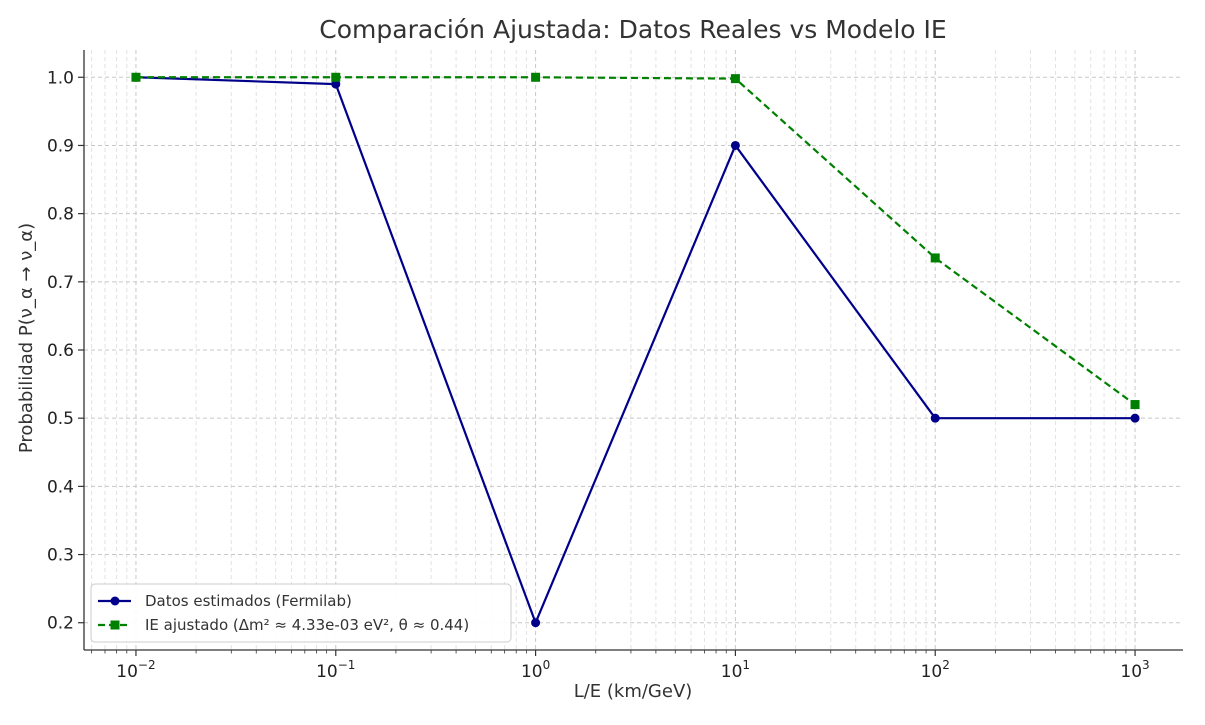 The image size is (1205, 725). Describe the element at coordinates (60, 487) in the screenshot. I see `y-tick-label: 0.4` at that location.